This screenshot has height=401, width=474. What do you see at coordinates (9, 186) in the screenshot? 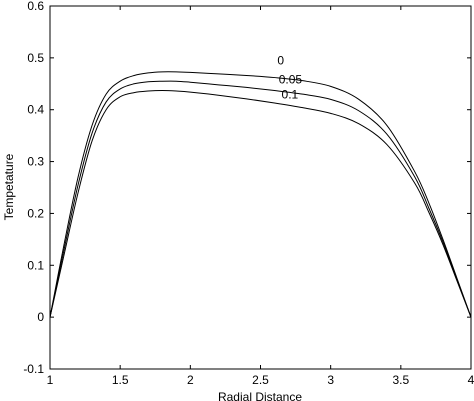
I see `y-axis-label: Tempetature` at bounding box center [9, 186].